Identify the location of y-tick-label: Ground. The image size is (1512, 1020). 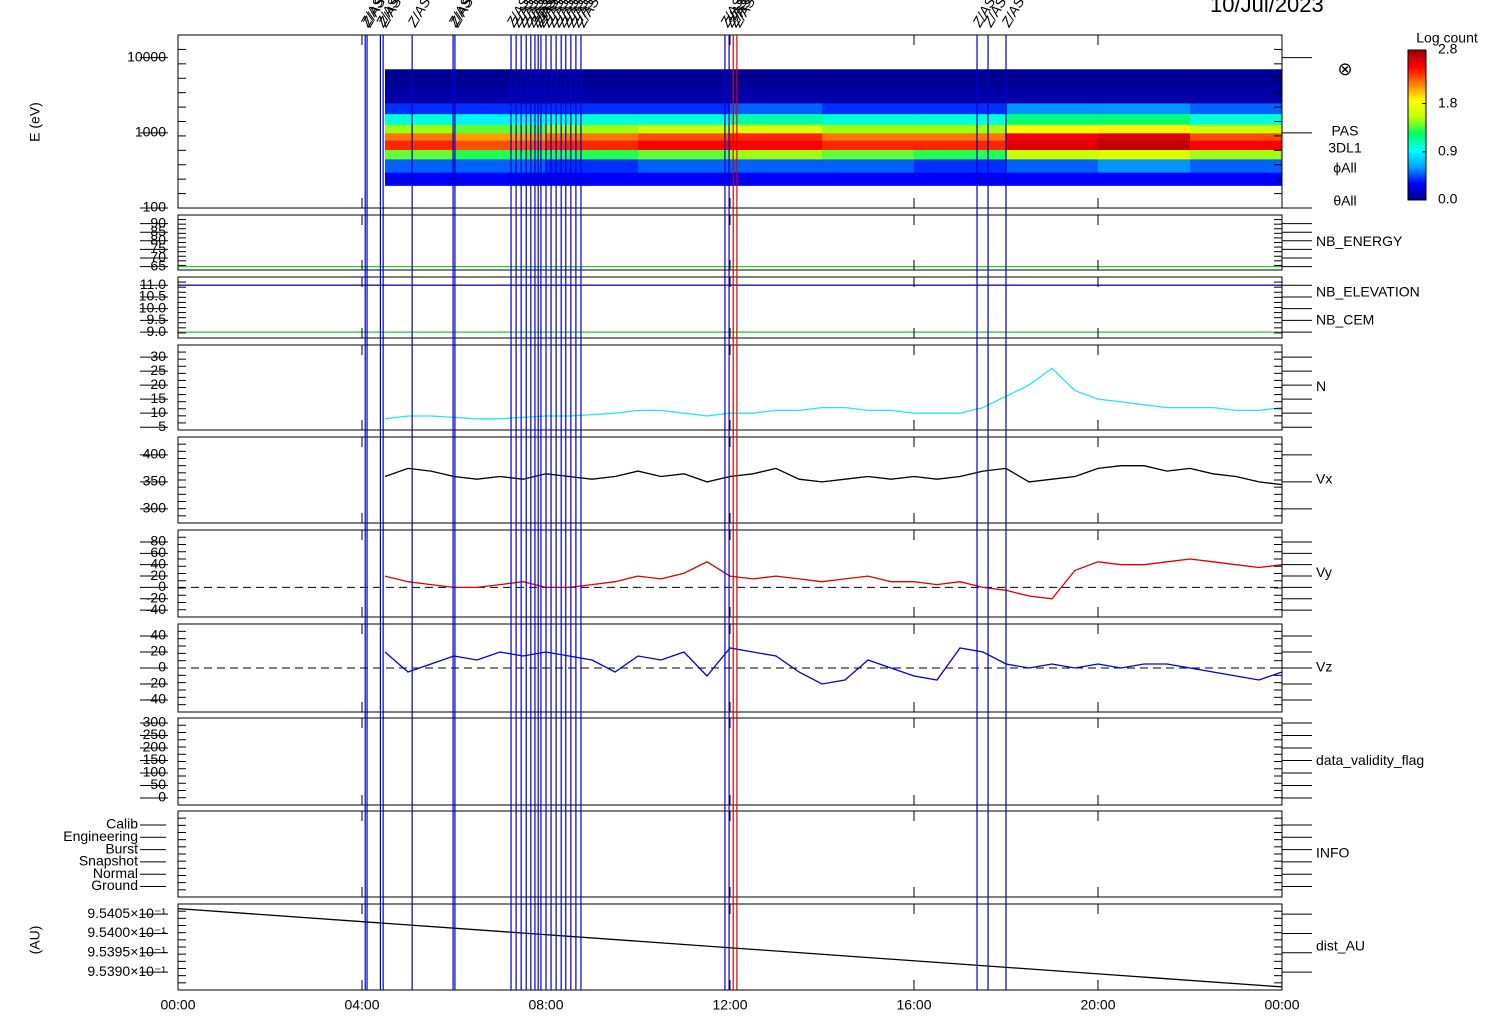
(114, 885).